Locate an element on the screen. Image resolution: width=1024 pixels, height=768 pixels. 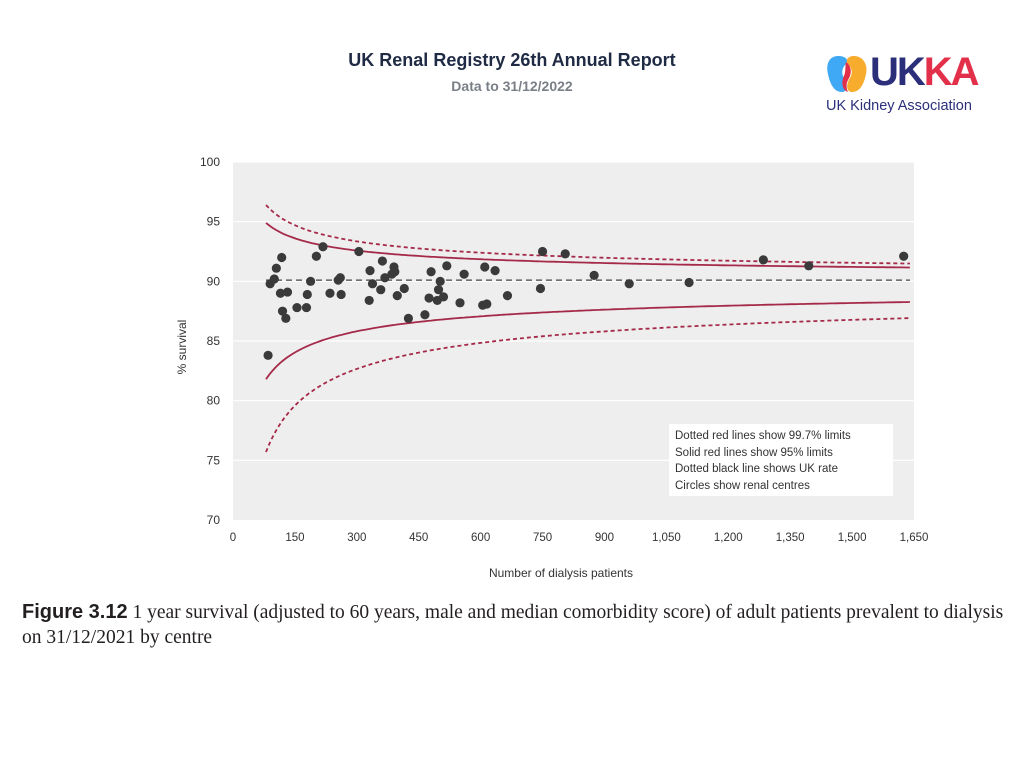
y-tick-label: 95 is located at coordinates (214, 222).